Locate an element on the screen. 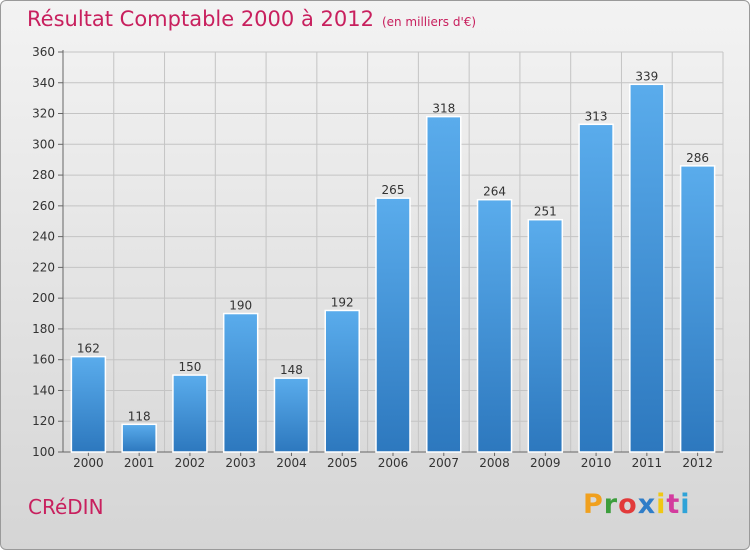  x-tick-label: 2005 is located at coordinates (342, 463).